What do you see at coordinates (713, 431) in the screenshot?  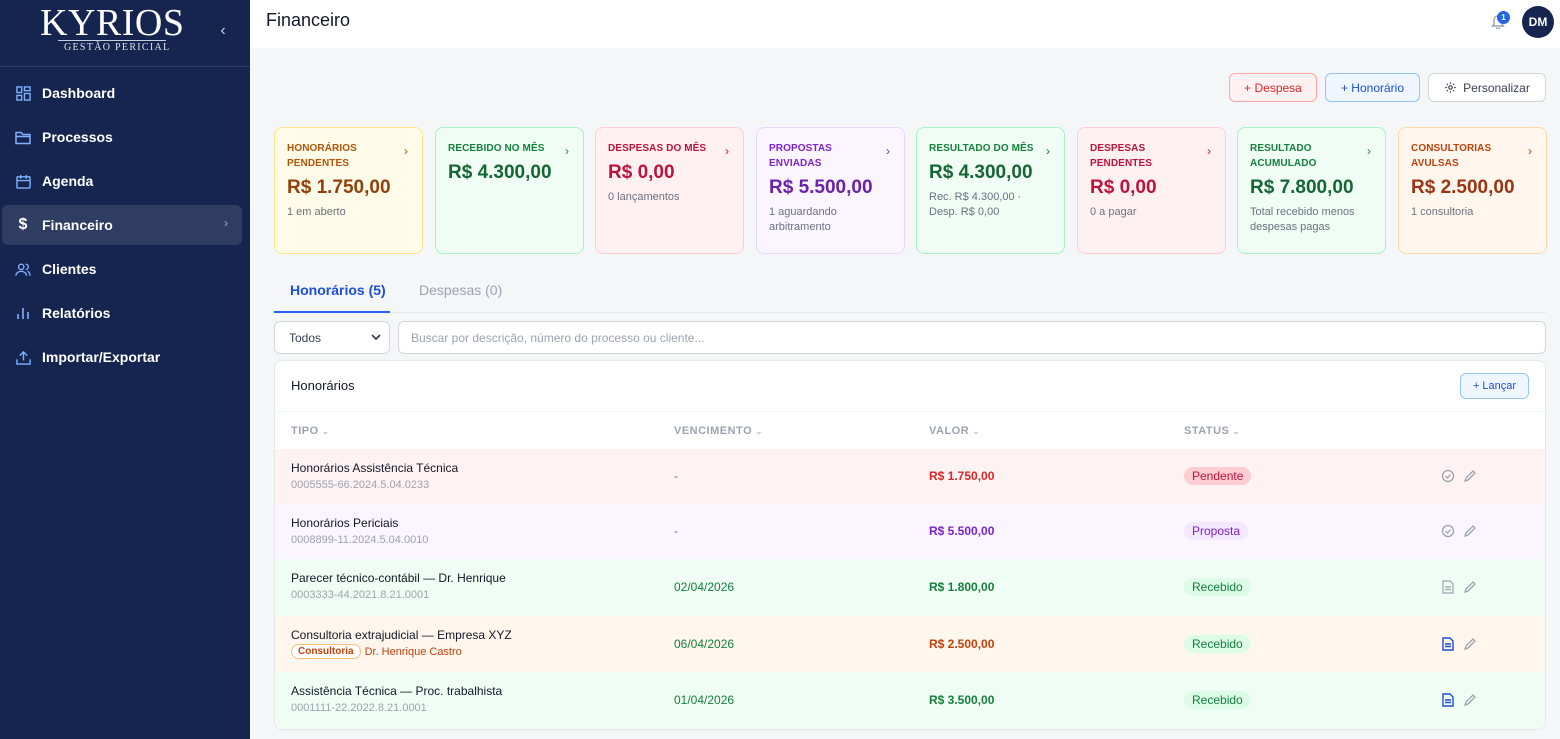 I see `column-label: VENCIMENTO` at bounding box center [713, 431].